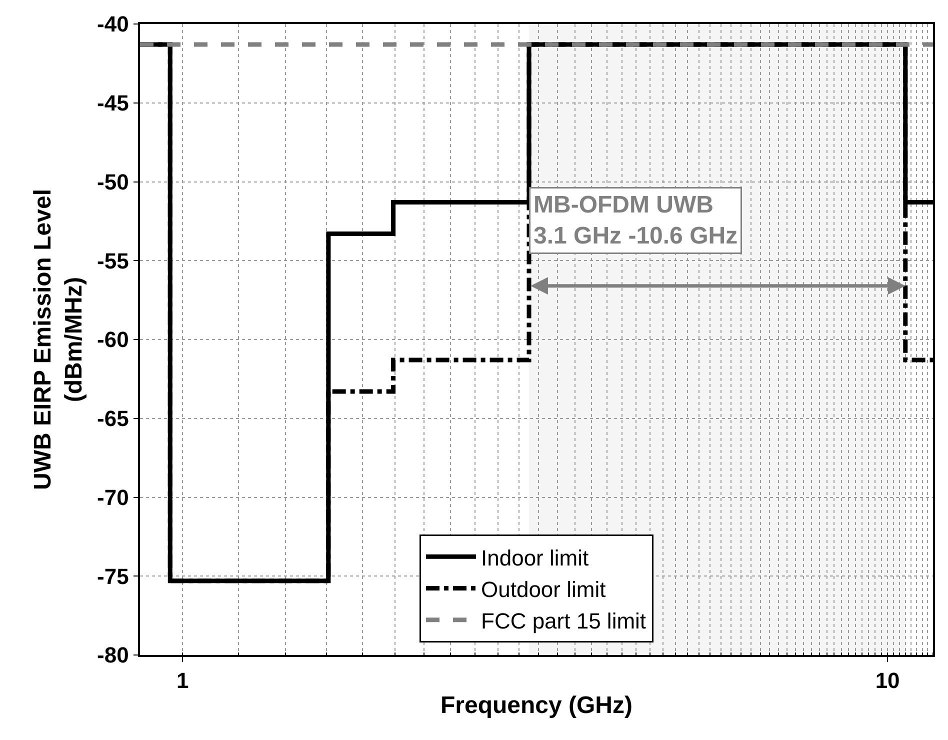  I want to click on legend-label: Indoor limit, so click(535, 557).